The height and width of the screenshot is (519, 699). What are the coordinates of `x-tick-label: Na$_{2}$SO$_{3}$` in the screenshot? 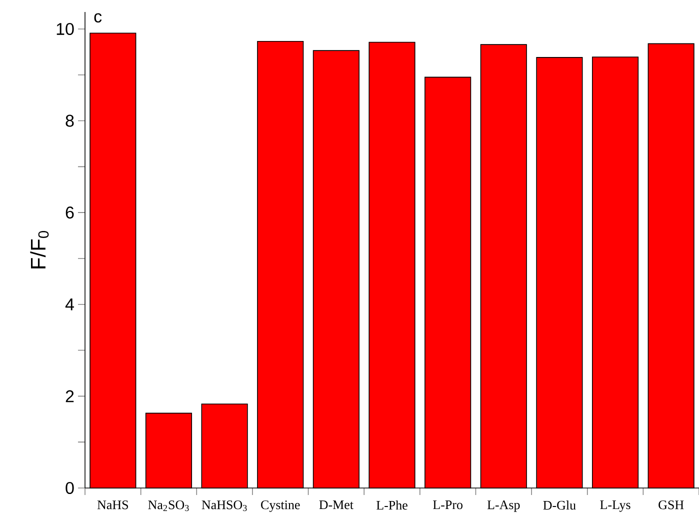 It's located at (168, 506).